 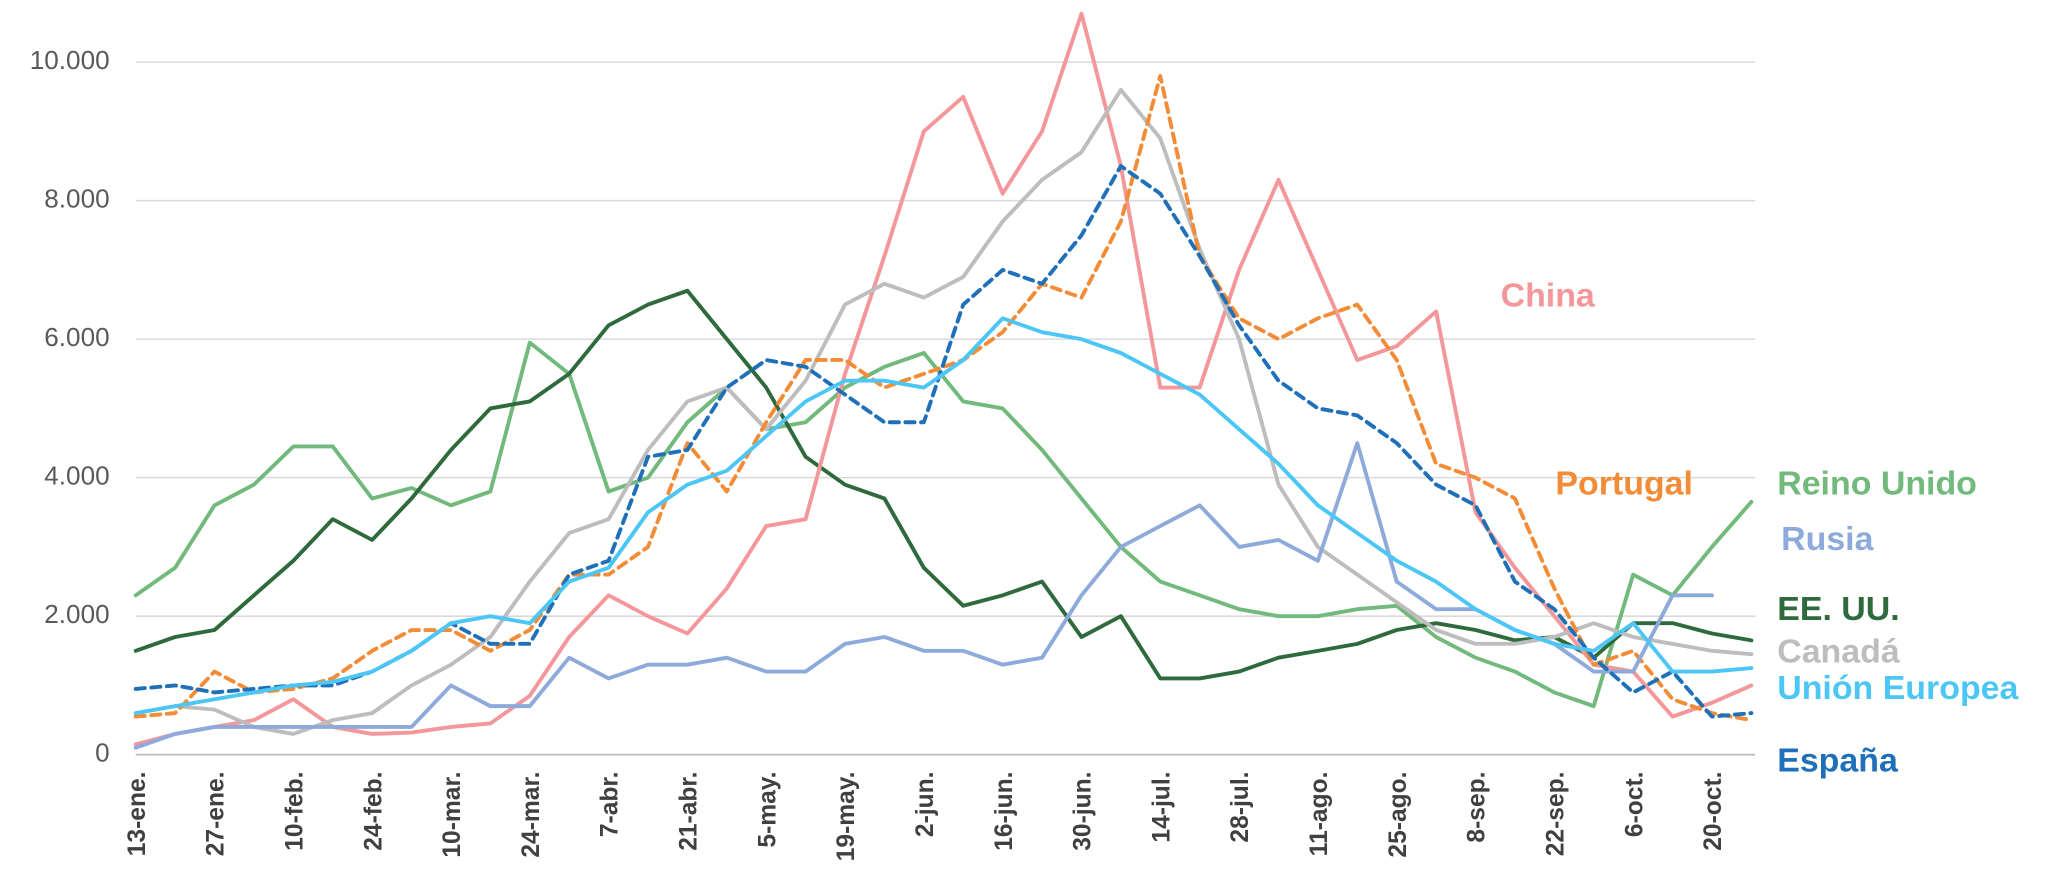 What do you see at coordinates (767, 809) in the screenshot?
I see `x-tick-label: 5-may.` at bounding box center [767, 809].